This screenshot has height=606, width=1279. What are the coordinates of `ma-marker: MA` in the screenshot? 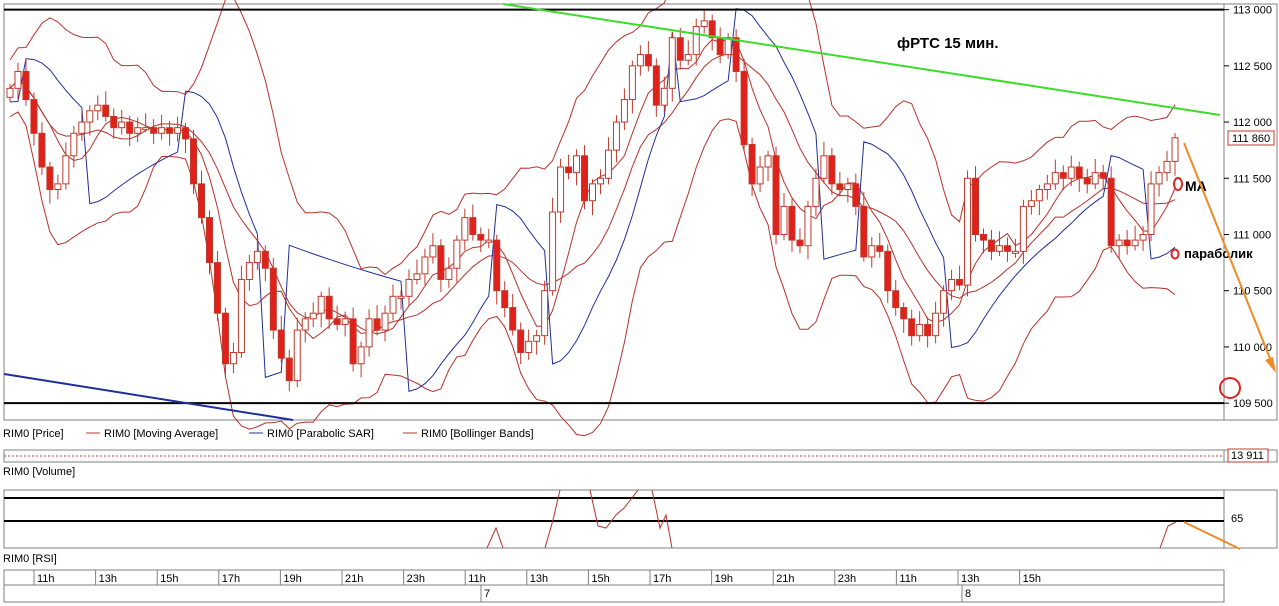 It's located at (1190, 185).